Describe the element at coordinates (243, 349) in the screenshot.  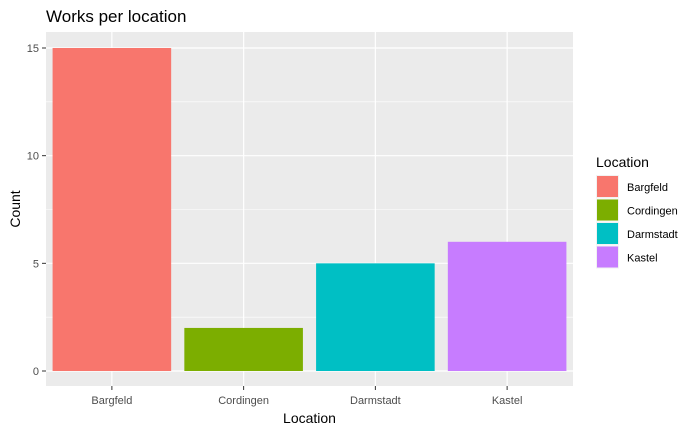
I see `bar-cordingen` at that location.